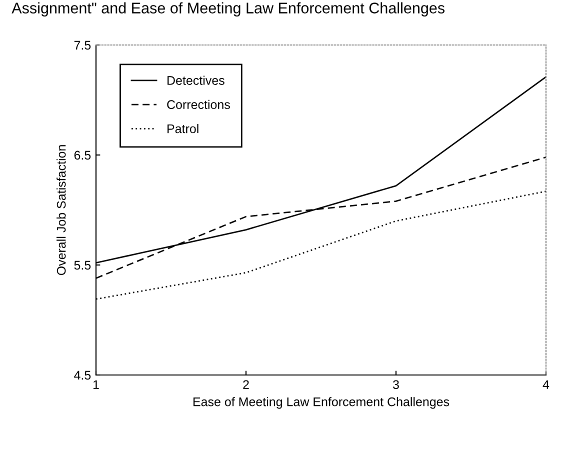  Describe the element at coordinates (246, 384) in the screenshot. I see `x-tick-label: 2` at that location.